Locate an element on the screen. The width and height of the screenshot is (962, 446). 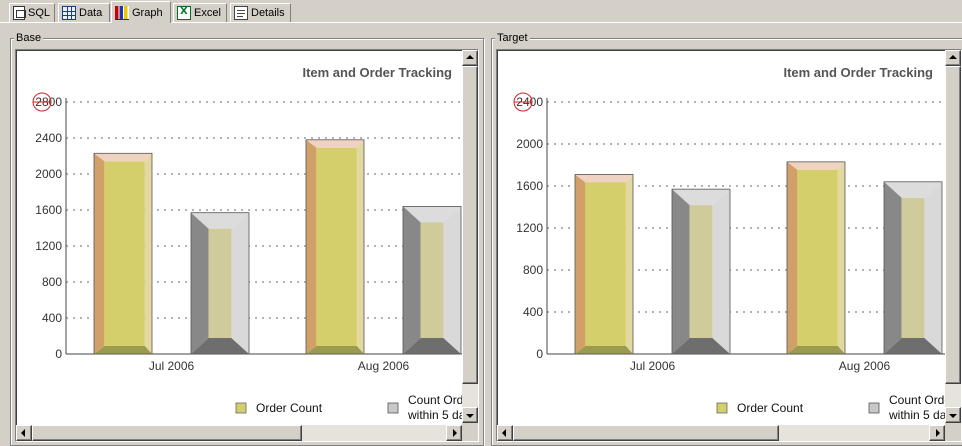
target-scroll-left-button is located at coordinates (505, 433).